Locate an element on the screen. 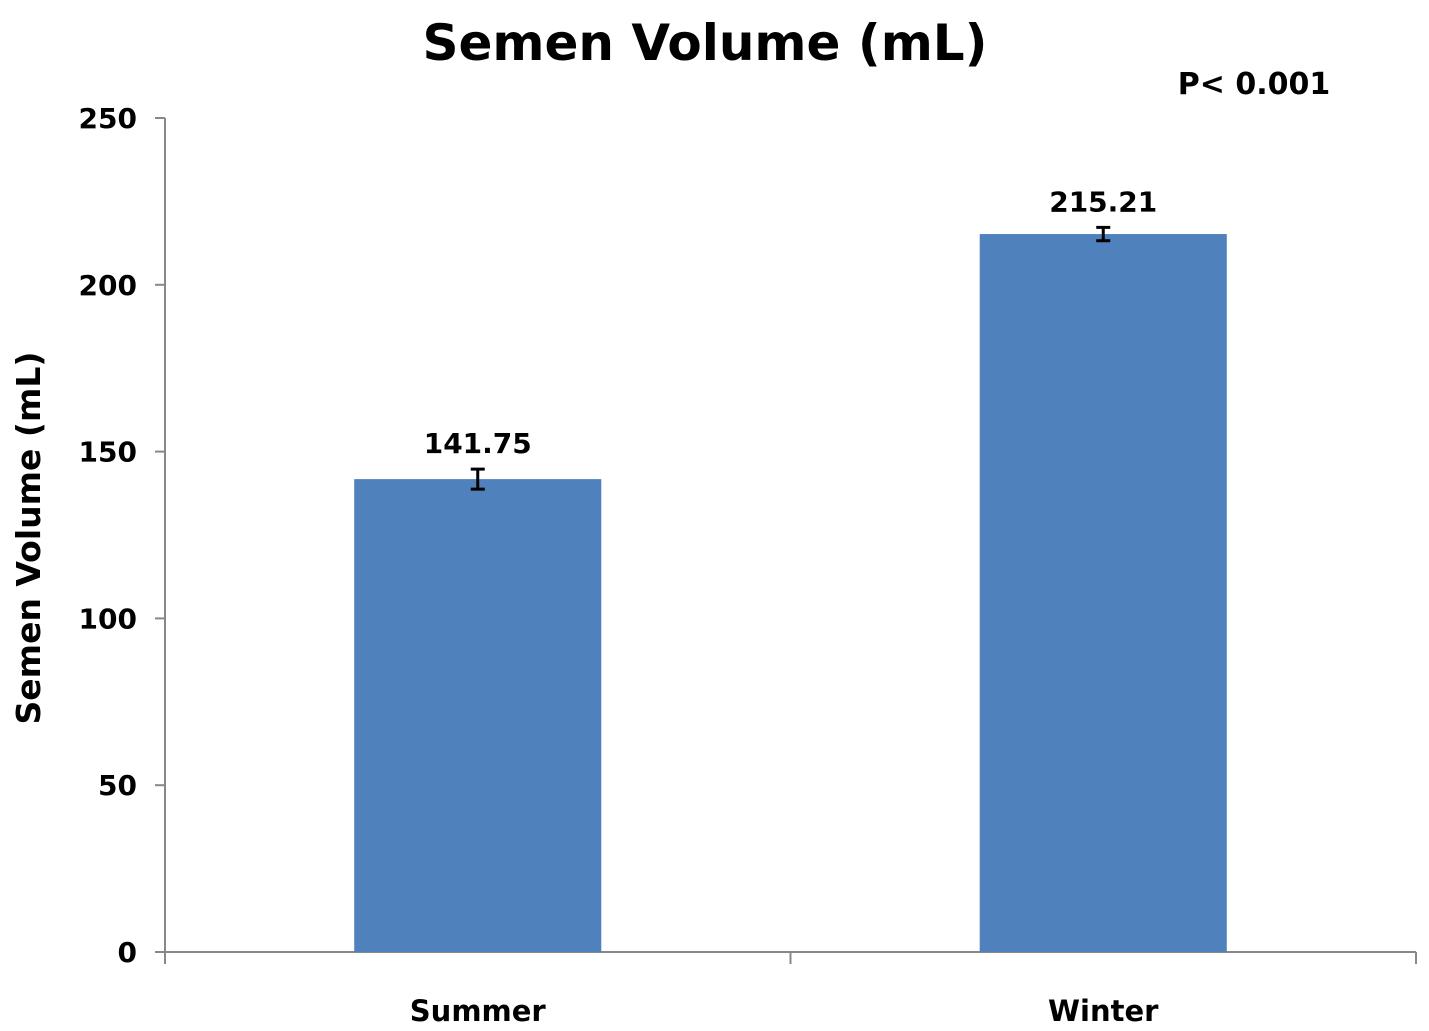 This screenshot has width=1429, height=1031. x-tick-label: Winter is located at coordinates (1103, 1011).